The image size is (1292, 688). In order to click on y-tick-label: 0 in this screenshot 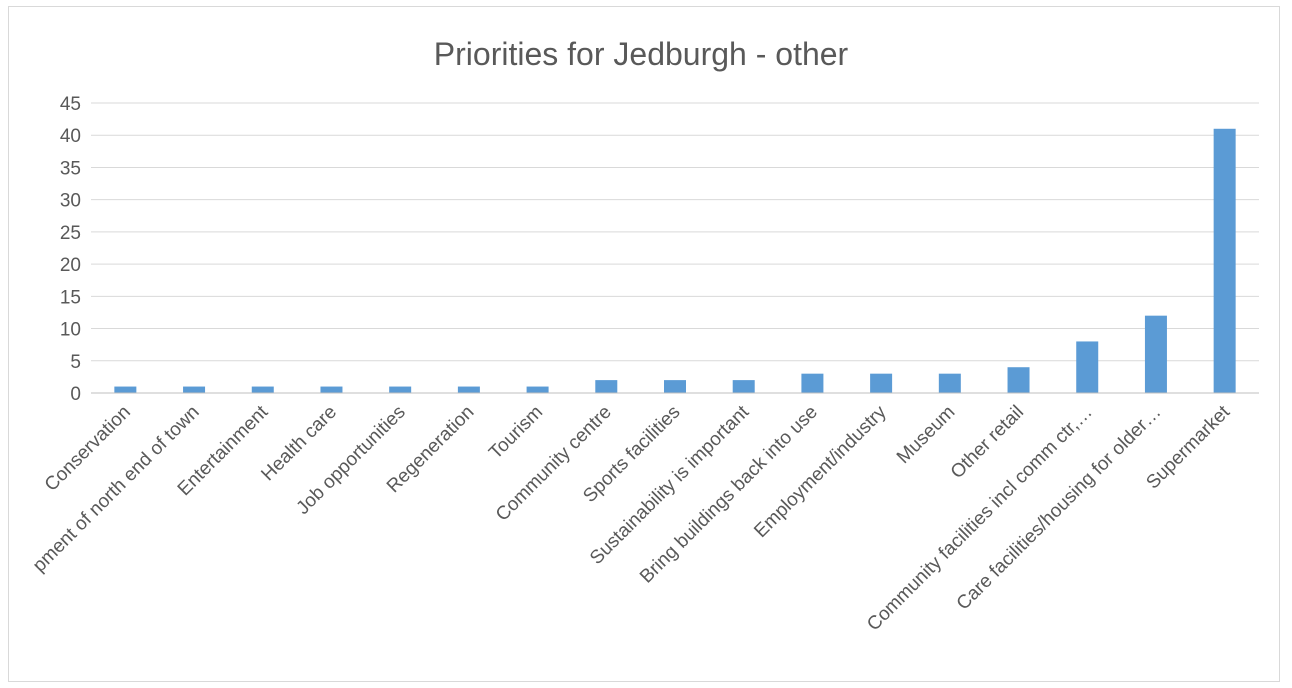, I will do `click(75, 394)`.